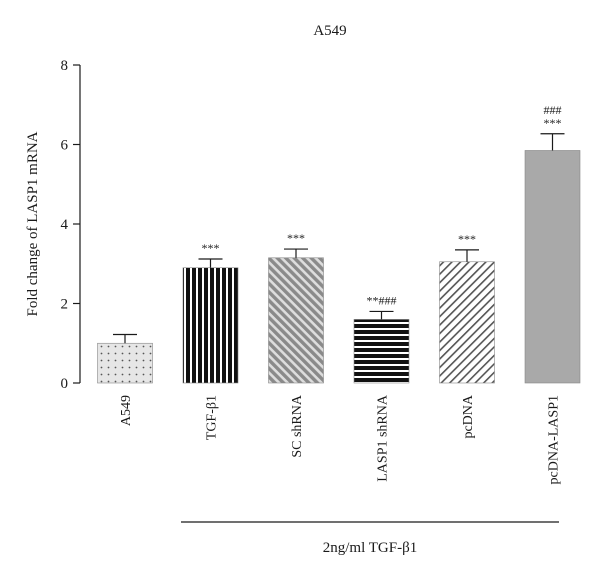 The width and height of the screenshot is (600, 579). I want to click on y-axis: 0 2 4 6 8, so click(71, 225).